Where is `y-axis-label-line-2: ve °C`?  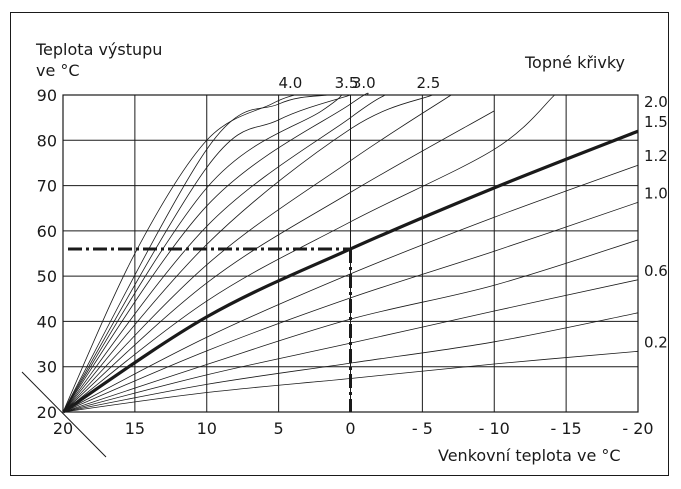
y-axis-label-line-2: ve °C is located at coordinates (58, 70).